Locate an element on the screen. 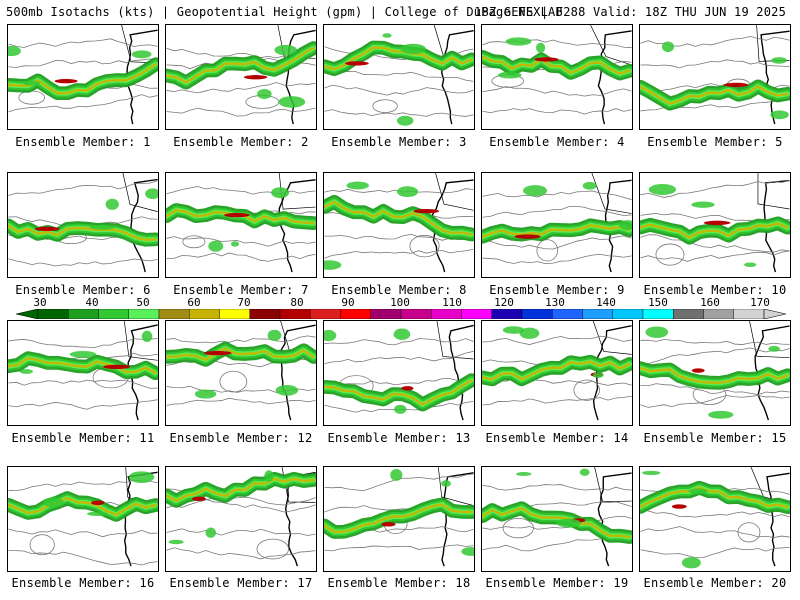 Image resolution: width=800 pixels, height=600 pixels. colorbar-label: 80 is located at coordinates (297, 302).